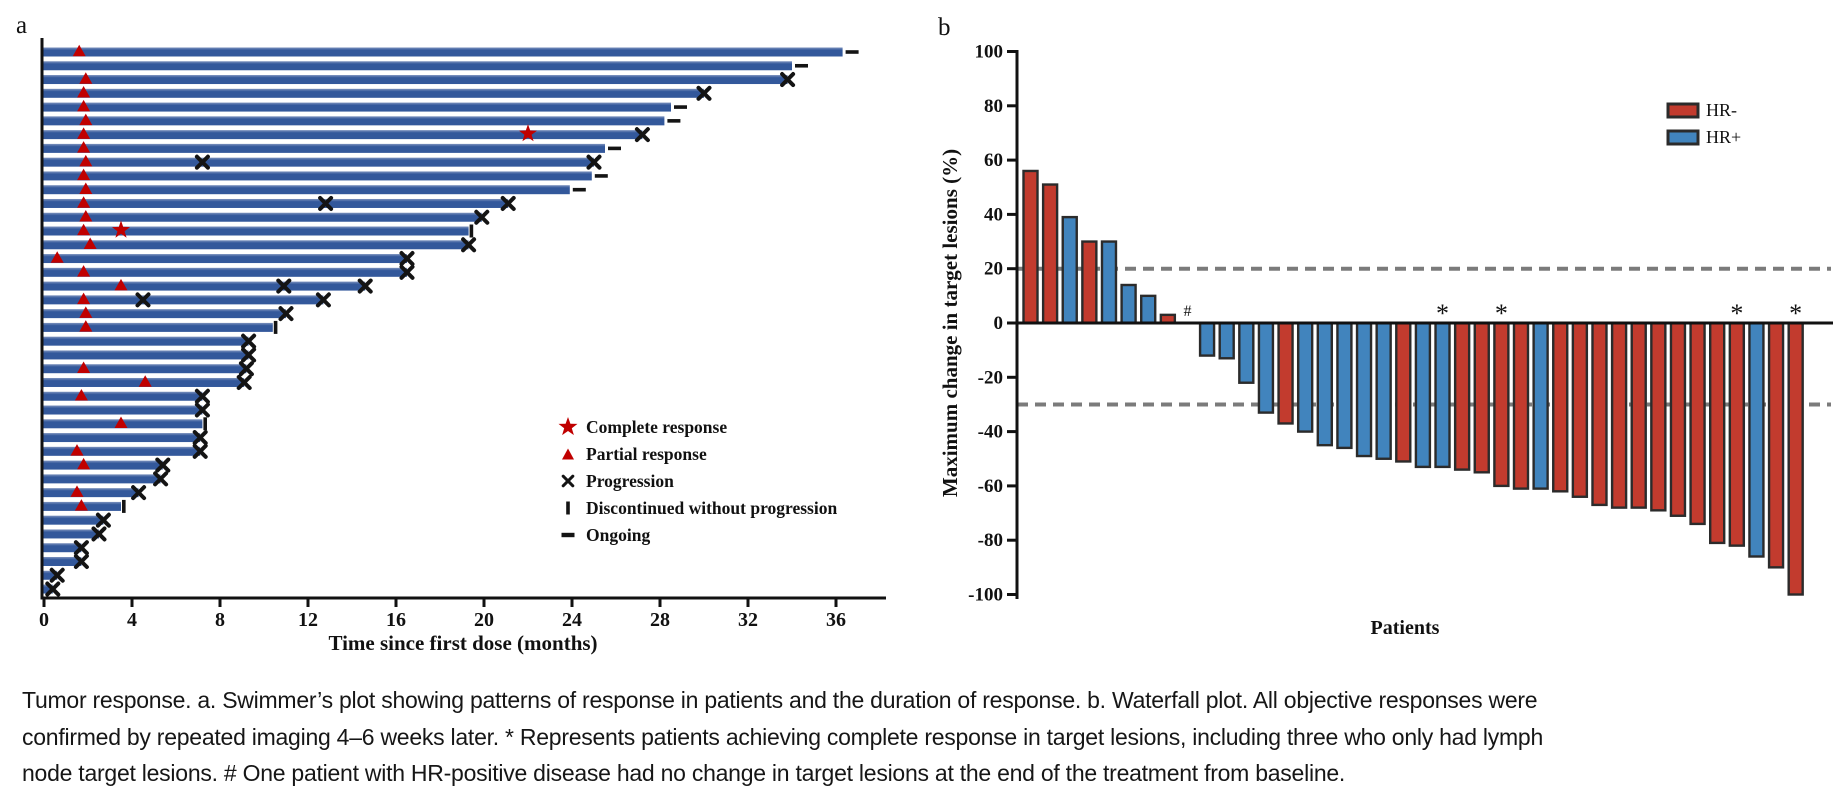  I want to click on ongoing-legend-icon, so click(568, 535).